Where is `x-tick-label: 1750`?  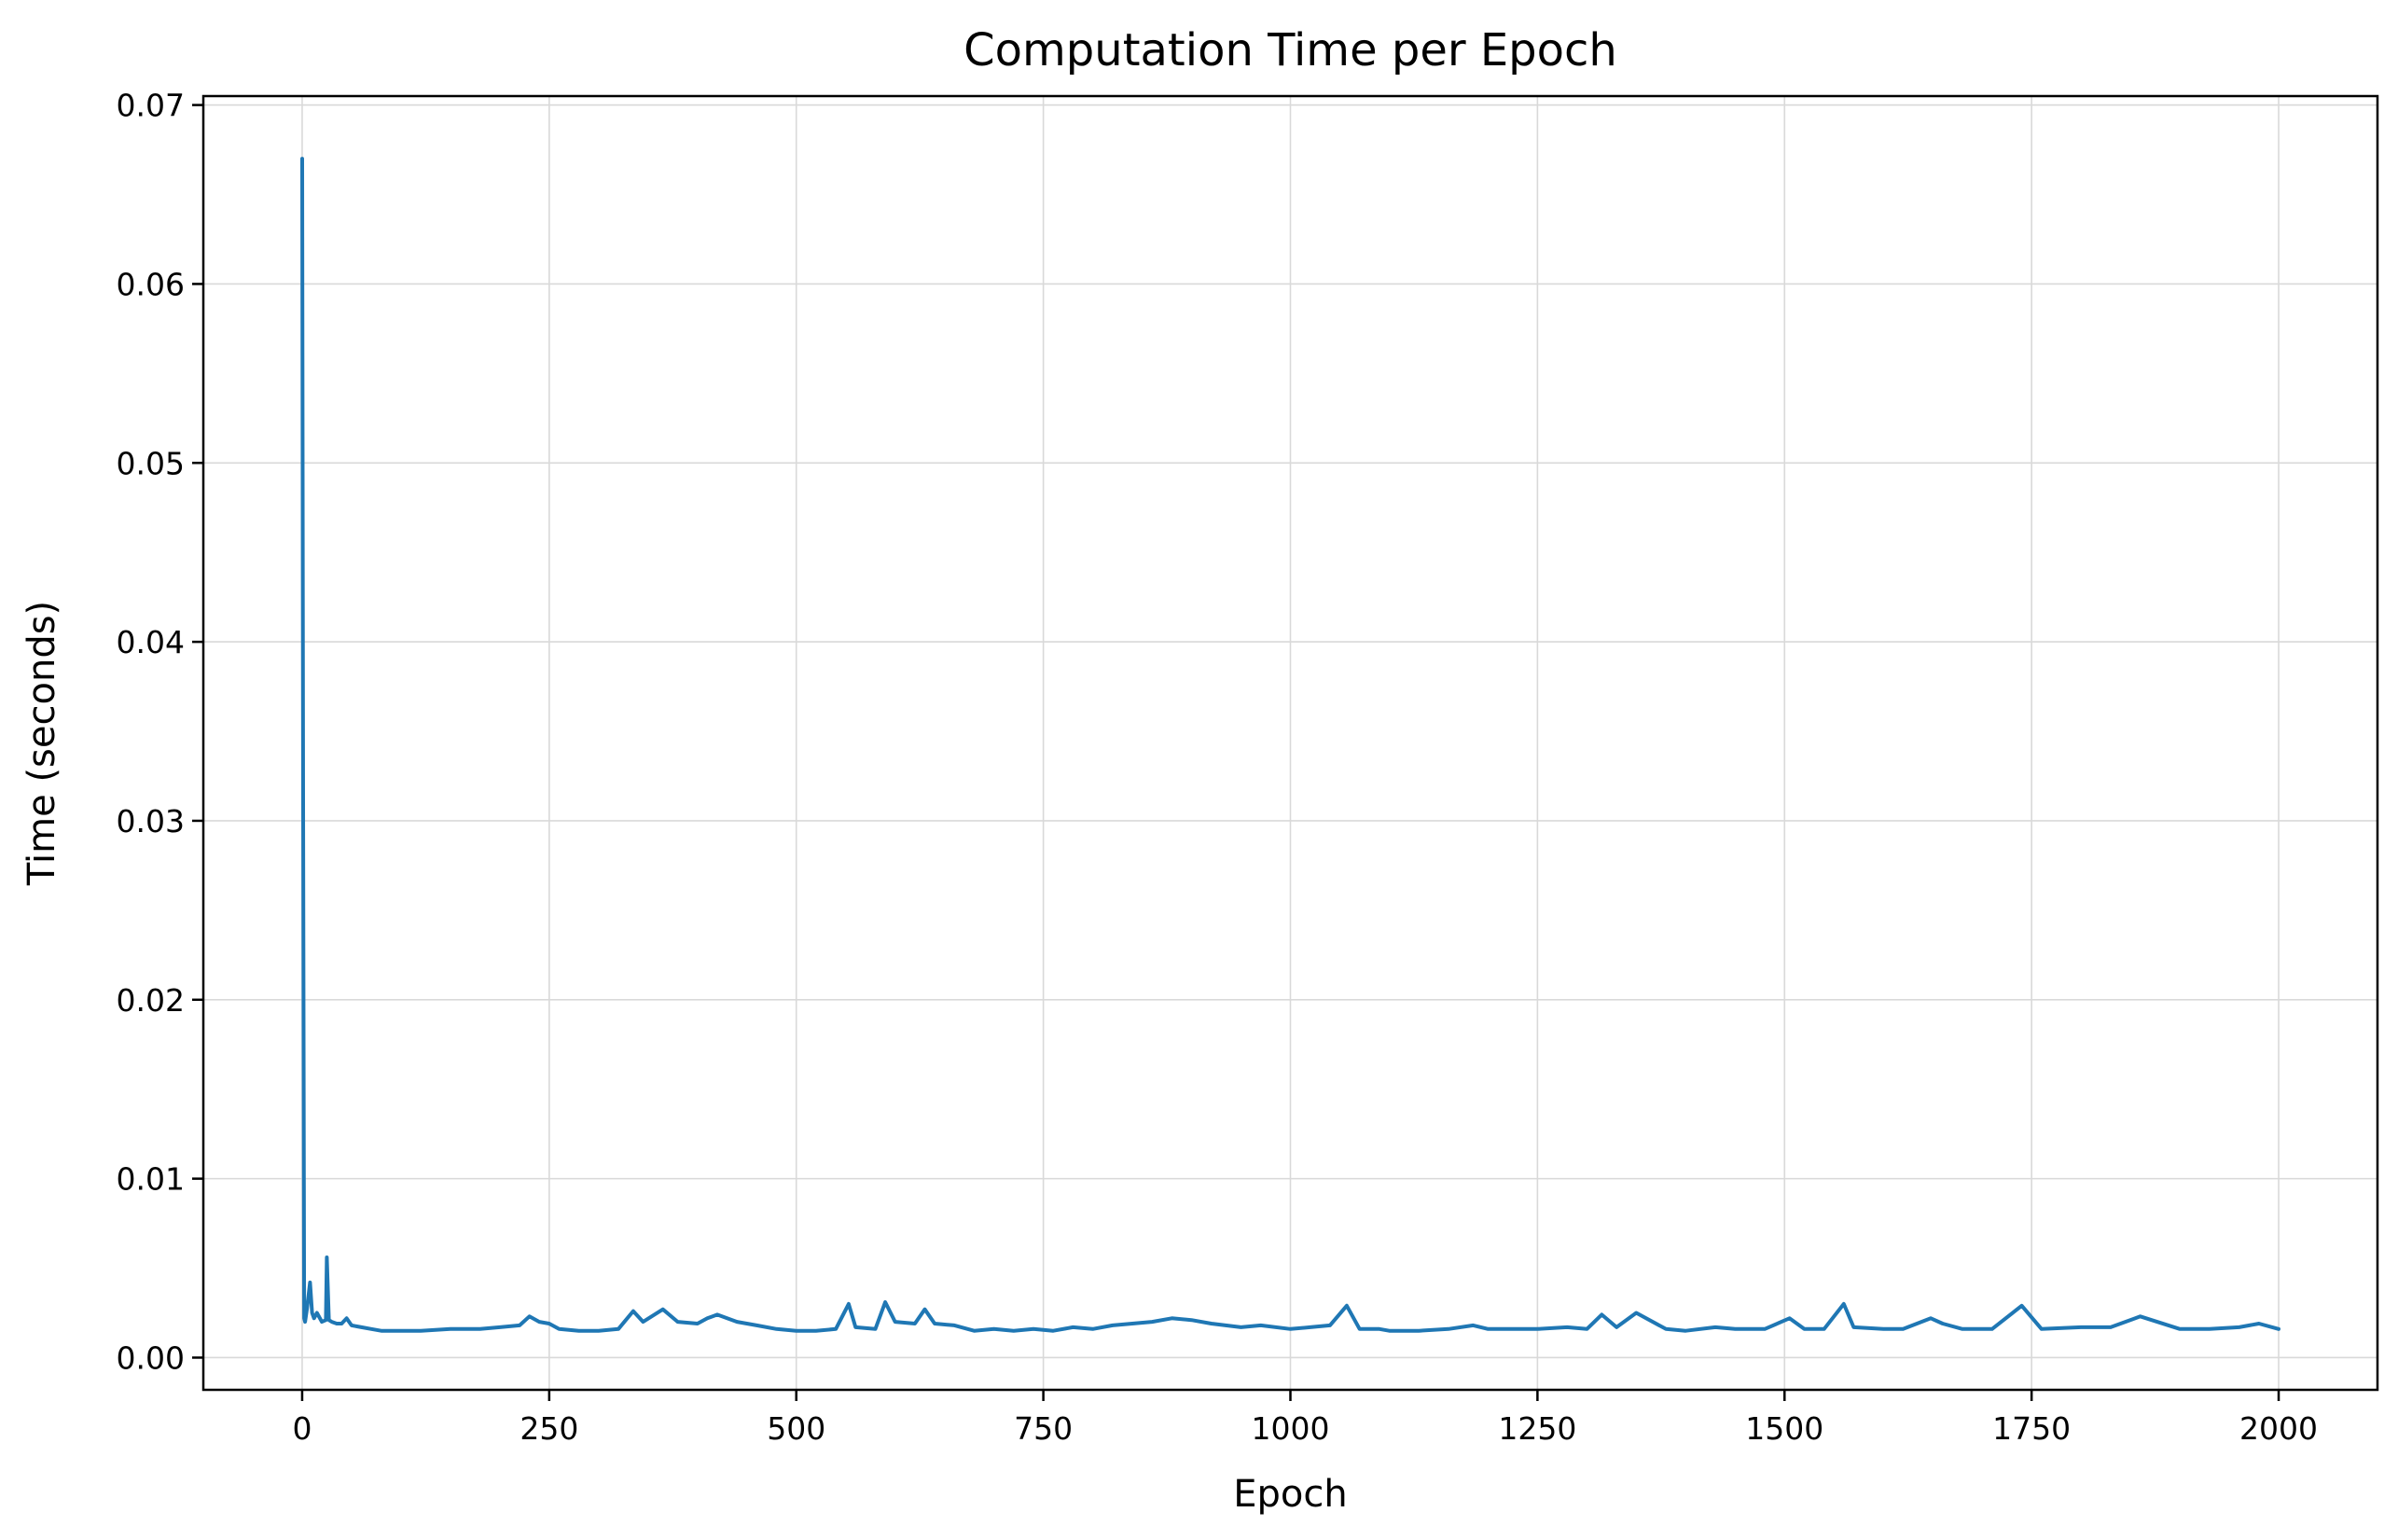
x-tick-label: 1750 is located at coordinates (2032, 1429).